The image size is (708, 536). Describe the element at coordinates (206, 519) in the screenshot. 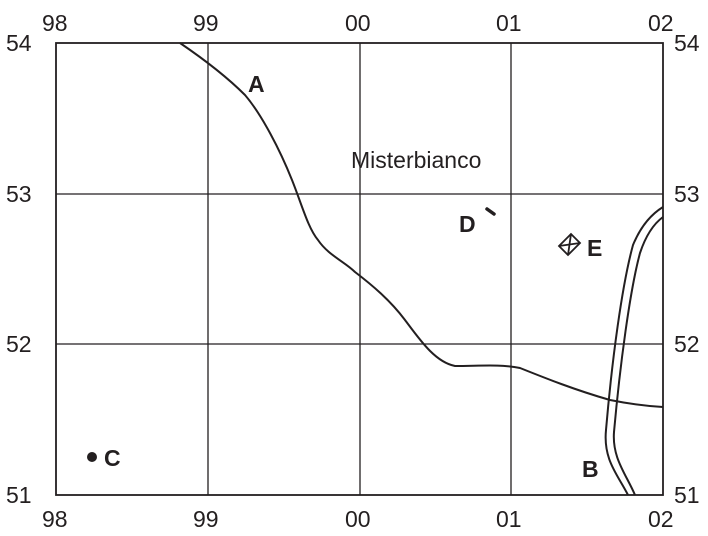

I see `easting-label-bottom-99: 99` at that location.